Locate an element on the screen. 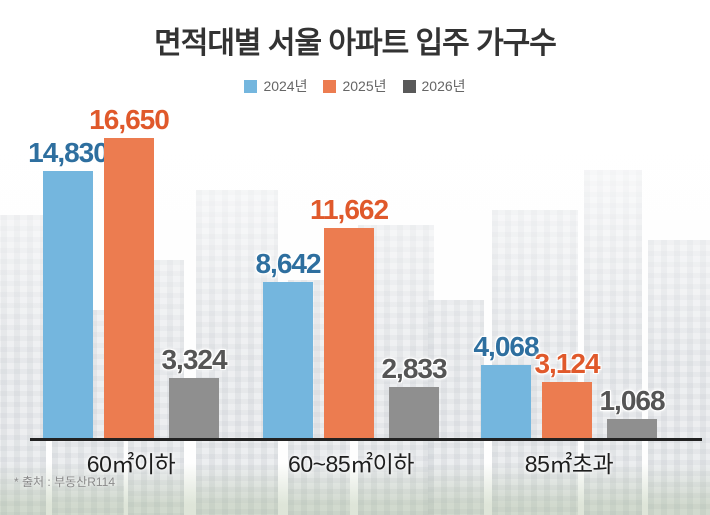  legend: 2024년 2025년 2026년 is located at coordinates (355, 86).